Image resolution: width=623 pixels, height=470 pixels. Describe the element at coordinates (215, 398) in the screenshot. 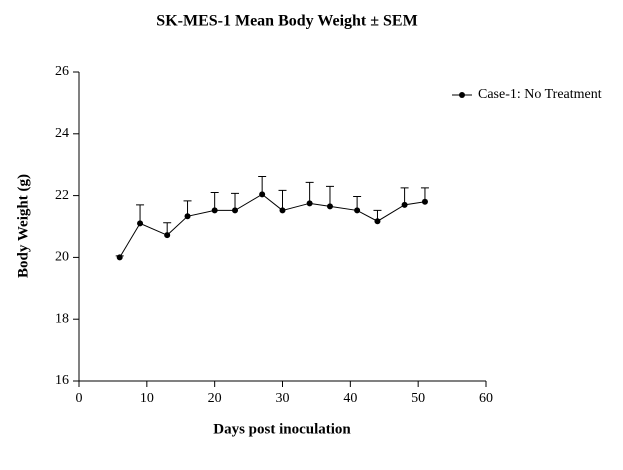

I see `x-tick-label: 20` at that location.